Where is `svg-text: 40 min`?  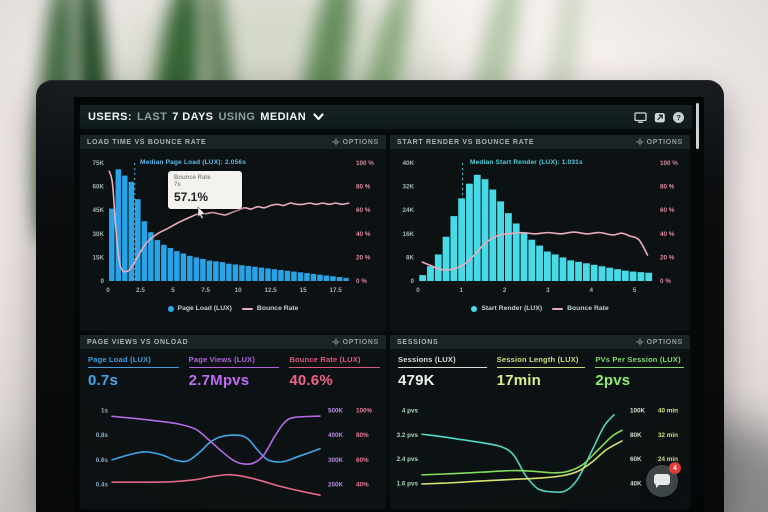 svg-text: 40 min is located at coordinates (668, 411).